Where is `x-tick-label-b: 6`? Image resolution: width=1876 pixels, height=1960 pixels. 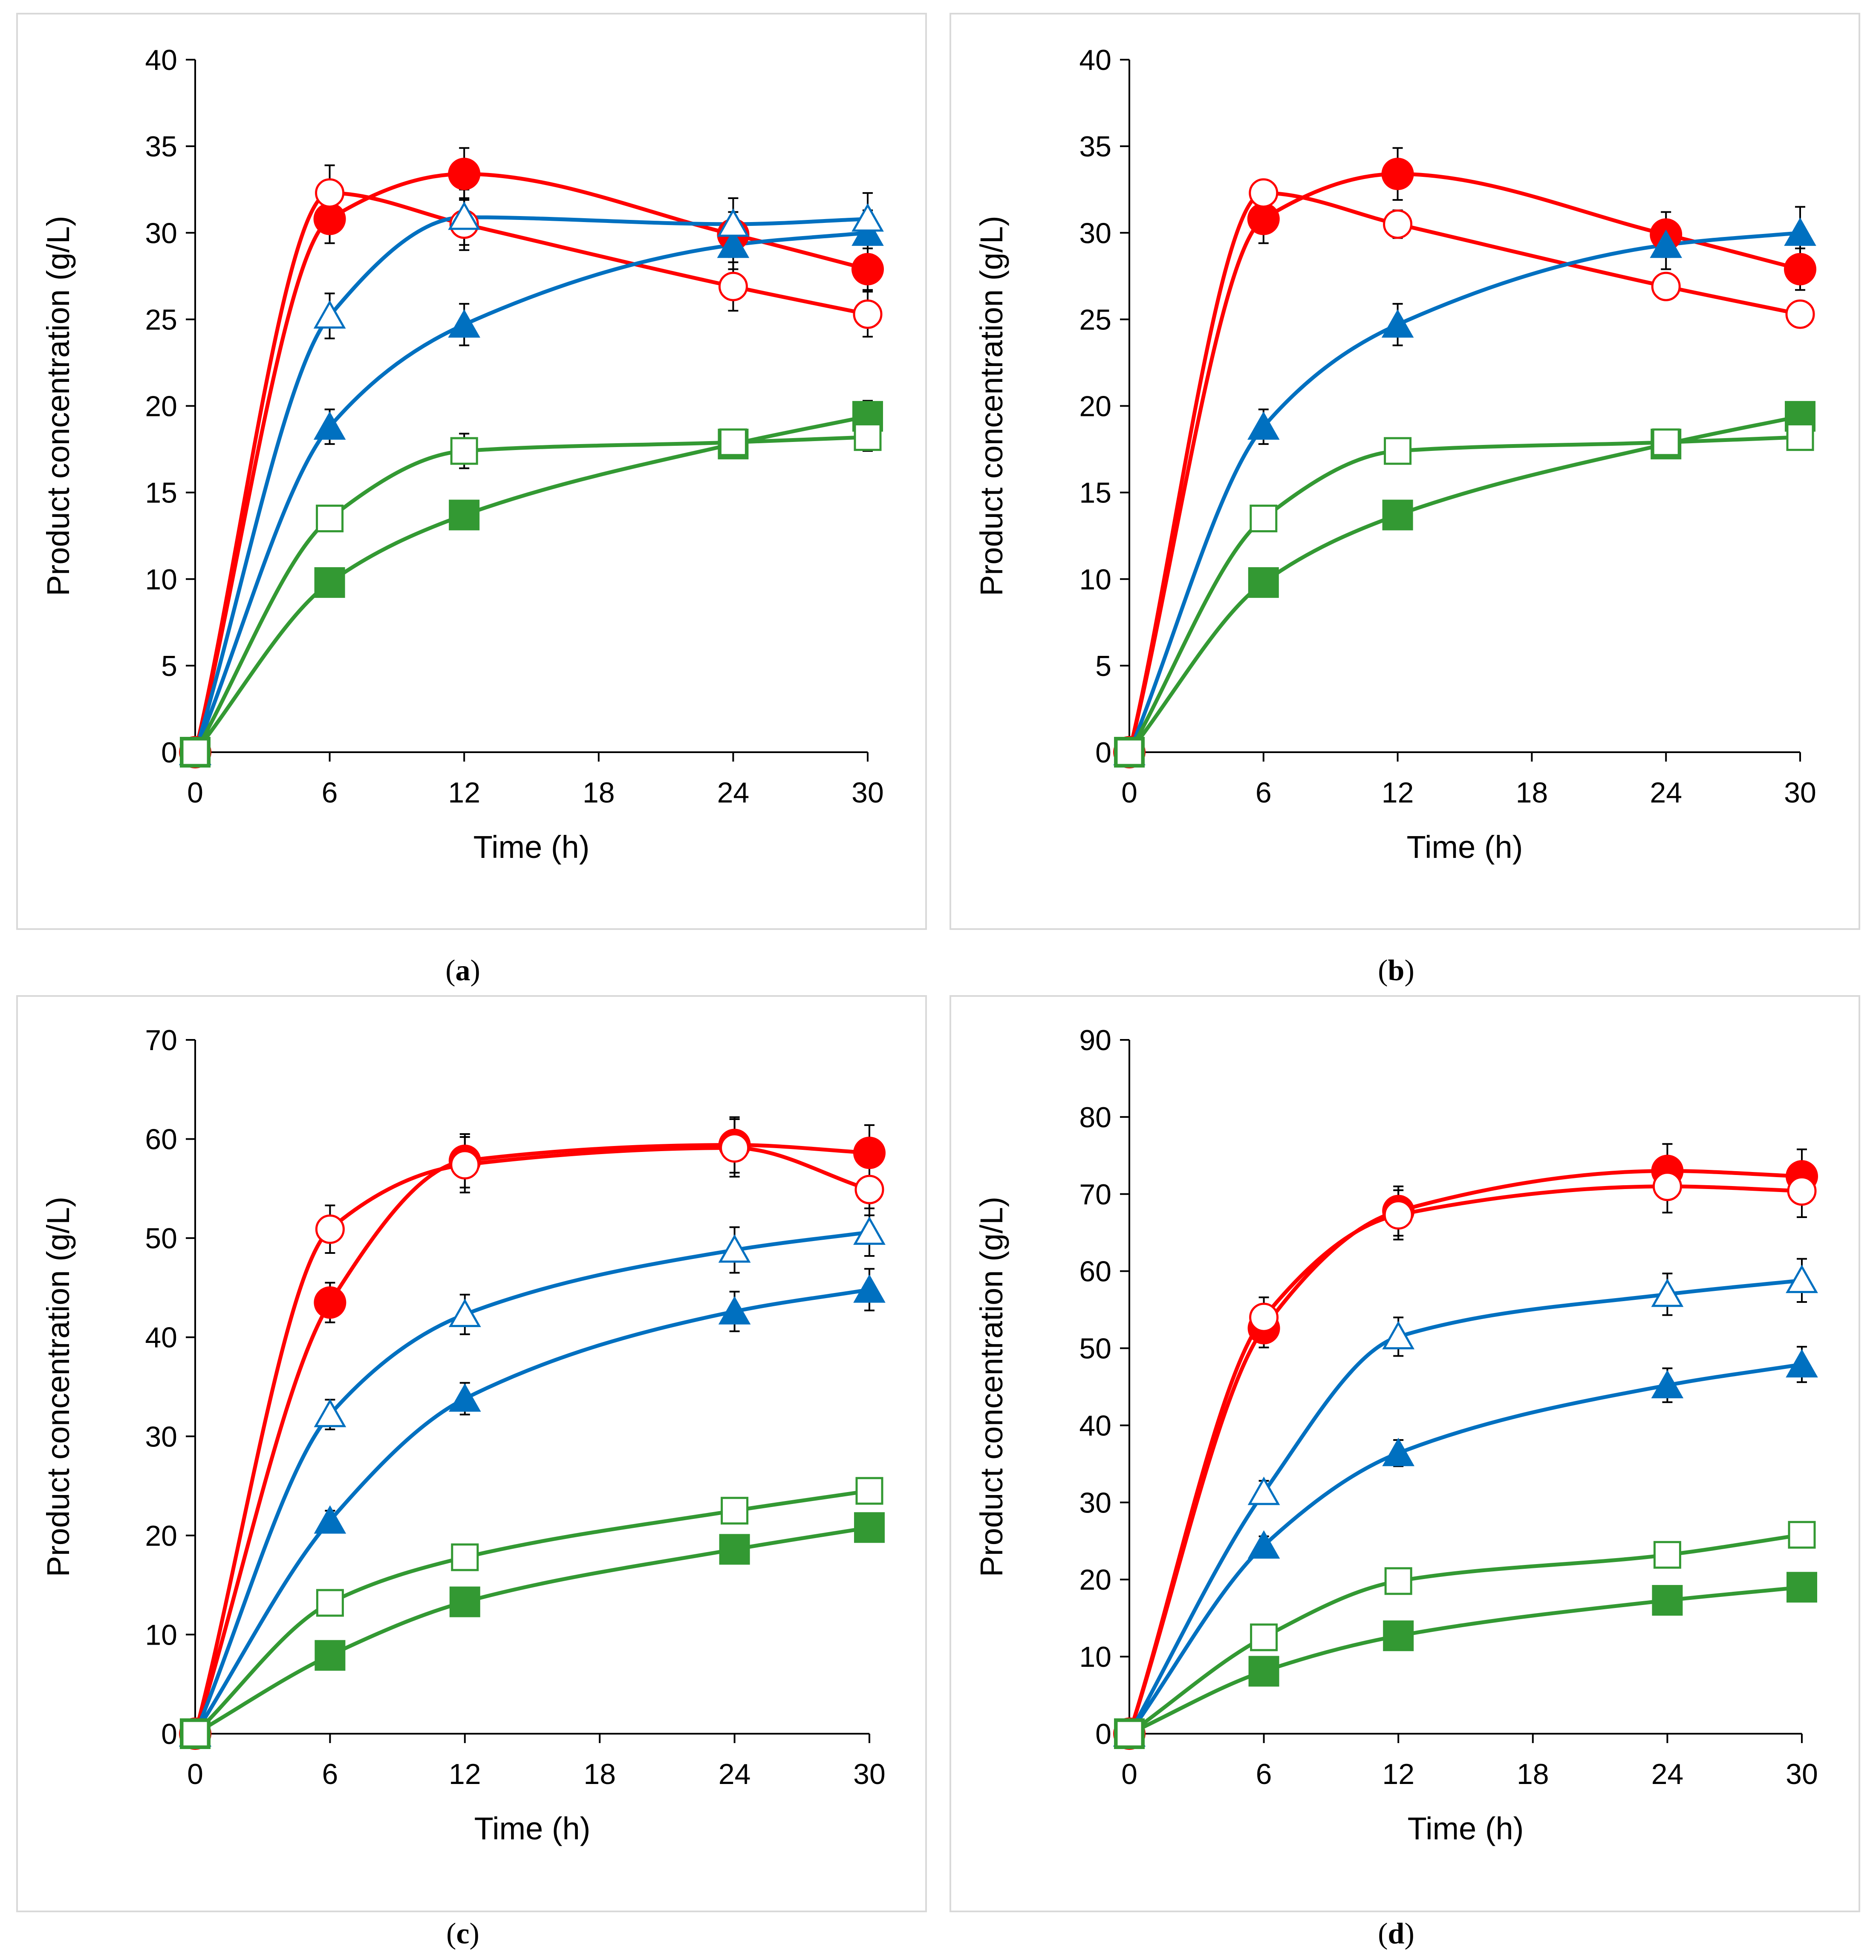
x-tick-label-b: 6 is located at coordinates (1264, 792).